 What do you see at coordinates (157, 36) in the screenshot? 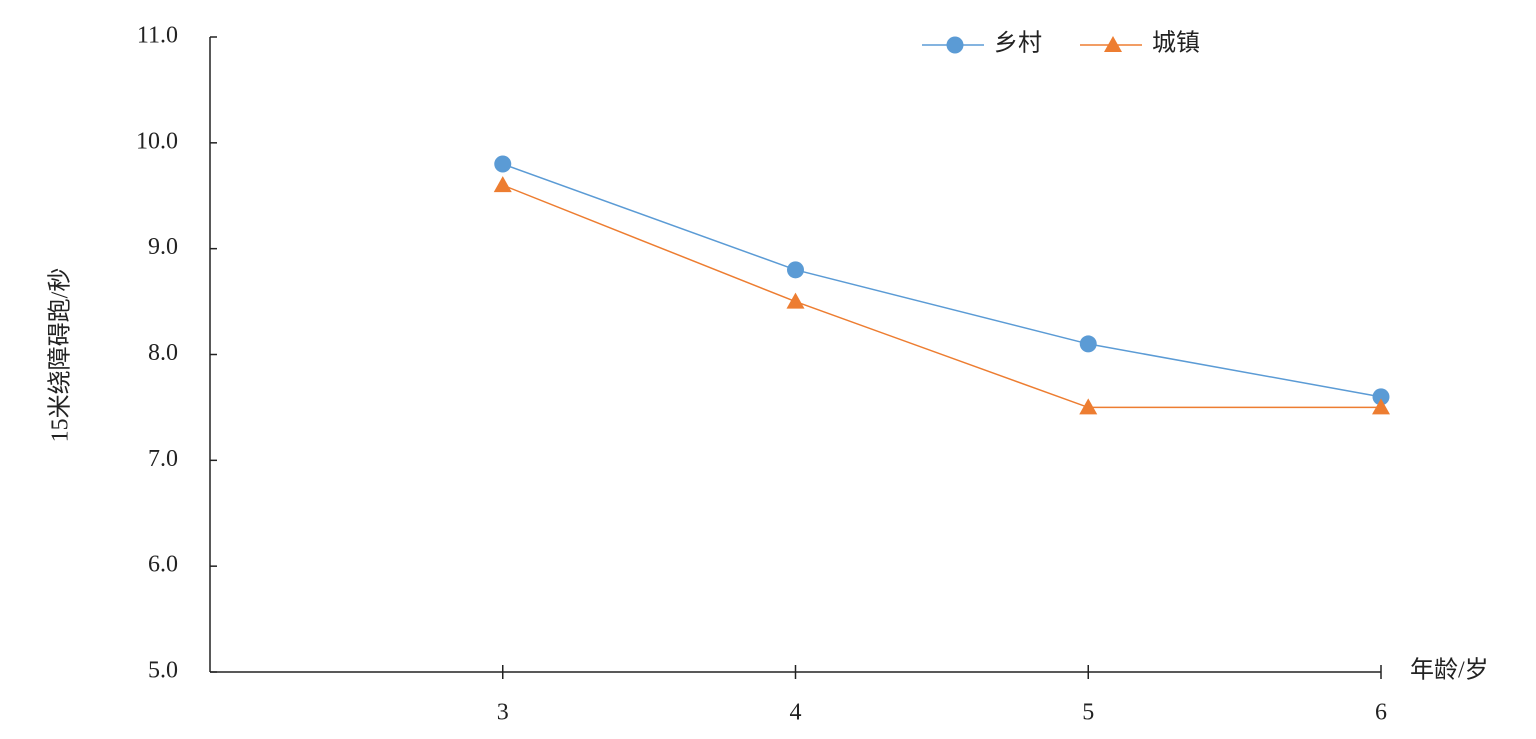
I see `y-tick-label: 11.0` at bounding box center [157, 36].